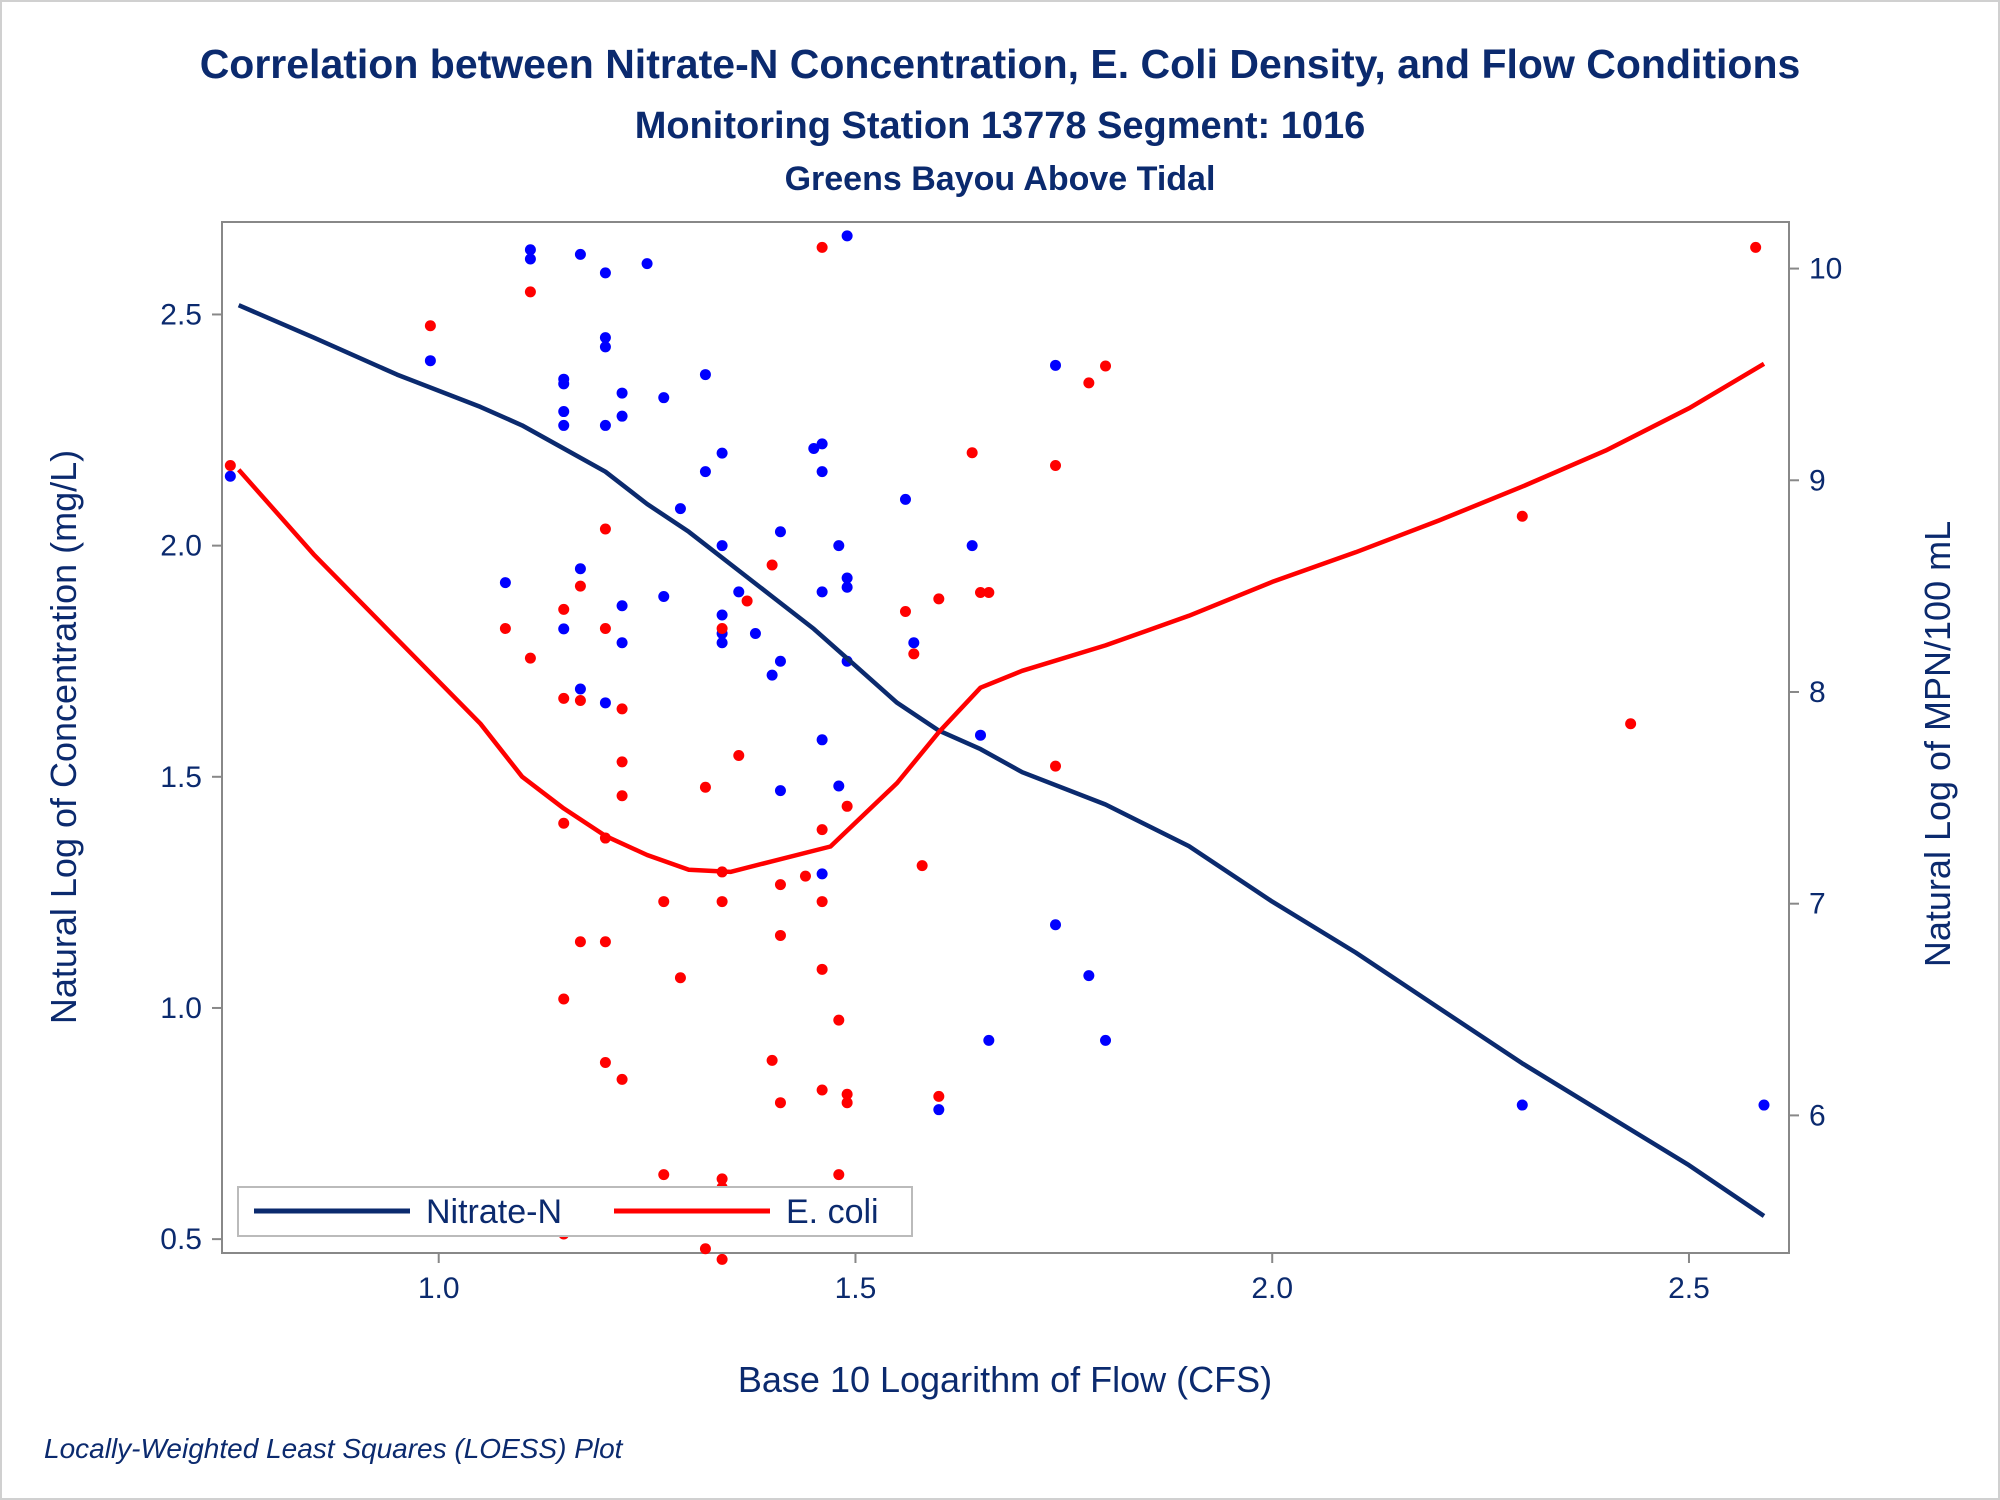 Image resolution: width=2000 pixels, height=1500 pixels. Describe the element at coordinates (1817, 480) in the screenshot. I see `right-y-tick-label: 9` at that location.